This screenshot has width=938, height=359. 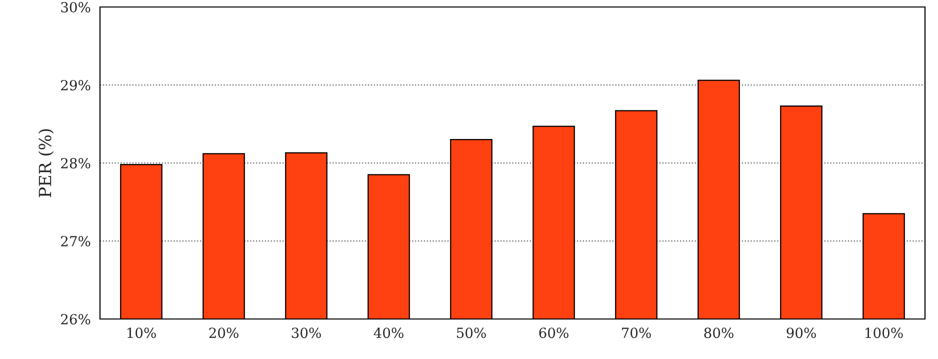 What do you see at coordinates (801, 333) in the screenshot?
I see `x-tick-label: 90%` at bounding box center [801, 333].